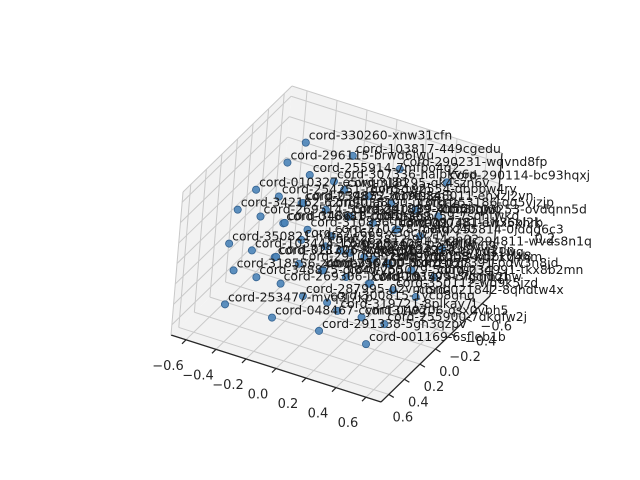 The height and width of the screenshot is (480, 640). I want to click on point-label: cord-103817-449cgedu, so click(428, 148).